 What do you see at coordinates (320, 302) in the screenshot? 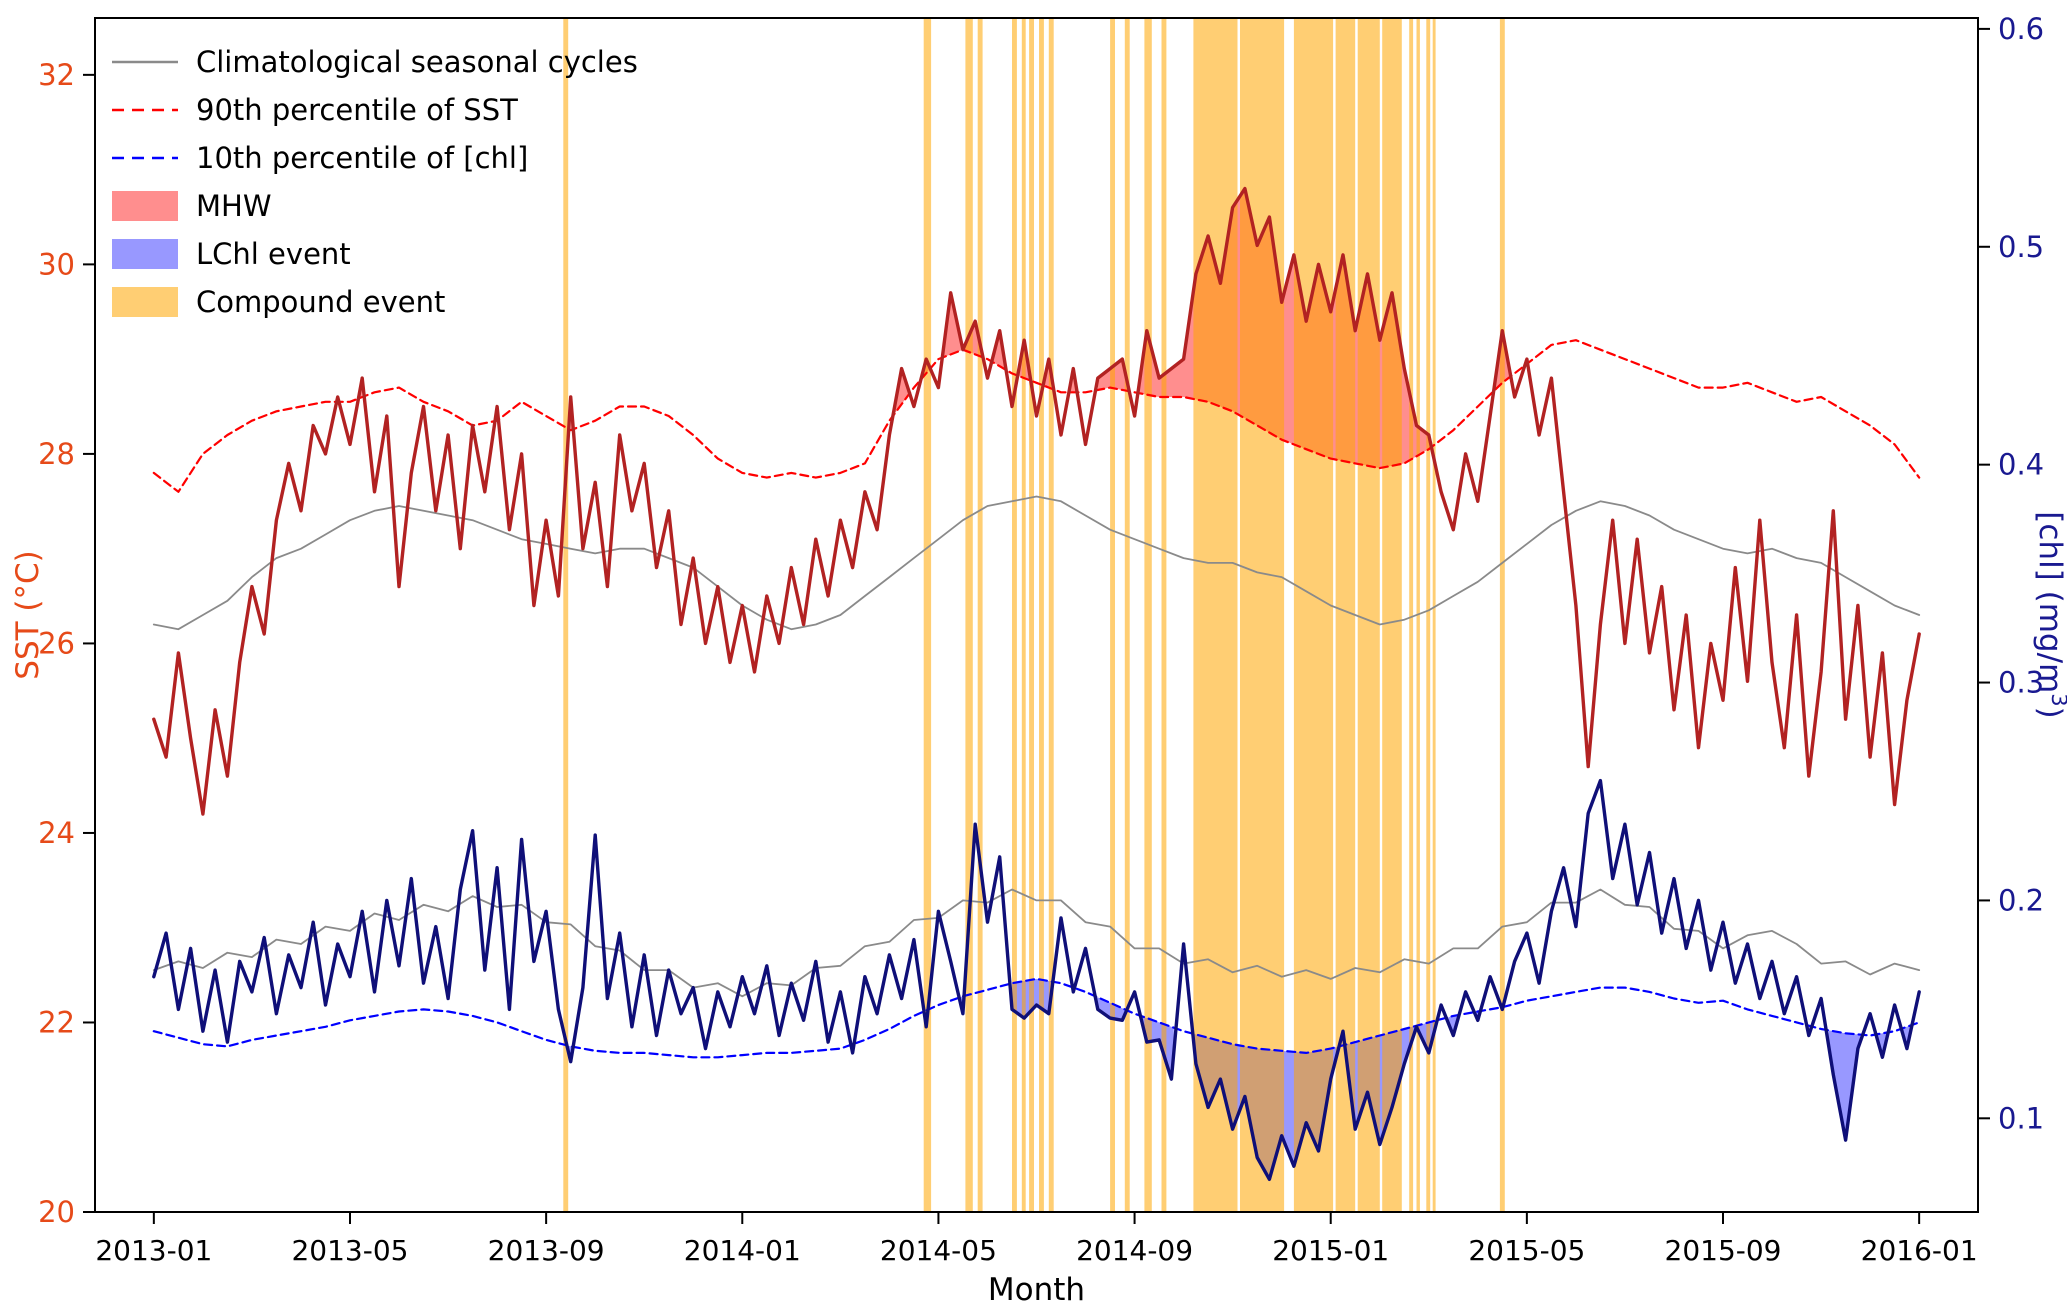
I see `legend-label: Compound event` at bounding box center [320, 302].